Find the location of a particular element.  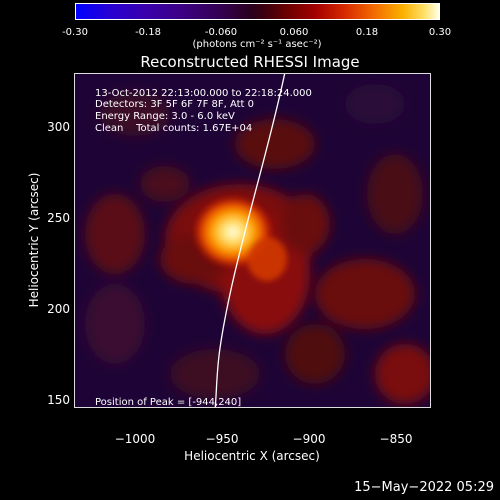

image-title: Reconstructed RHESSI Image is located at coordinates (250, 62).